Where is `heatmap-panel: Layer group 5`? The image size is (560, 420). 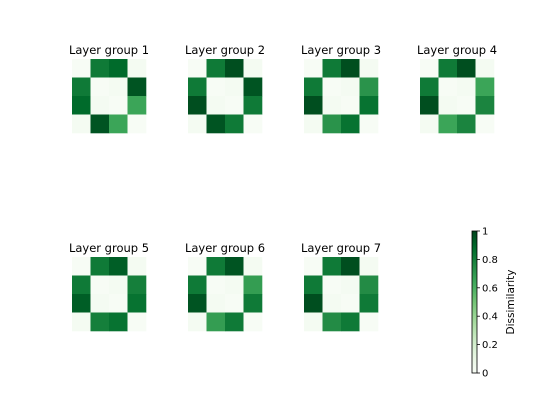 heatmap-panel: Layer group 5 is located at coordinates (109, 286).